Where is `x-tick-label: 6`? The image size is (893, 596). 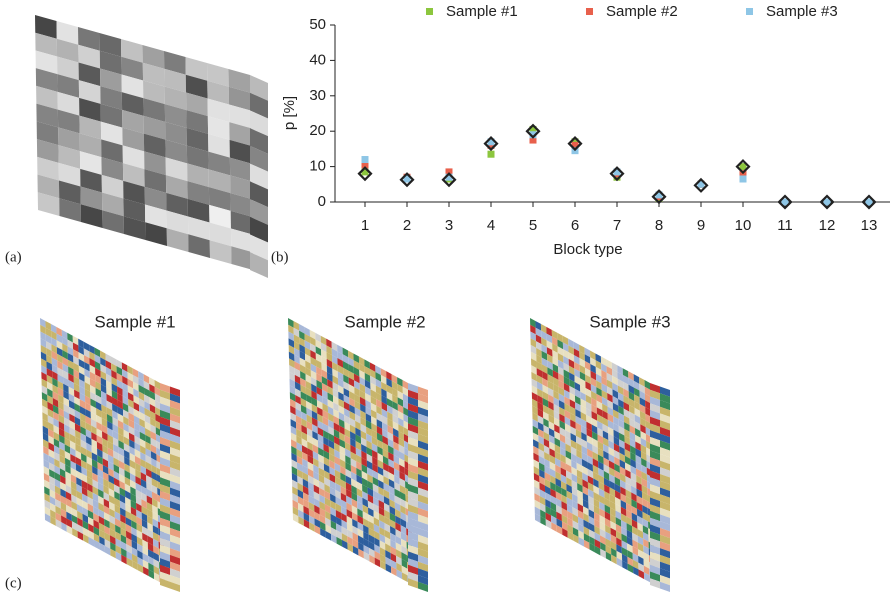
x-tick-label: 6 is located at coordinates (575, 225).